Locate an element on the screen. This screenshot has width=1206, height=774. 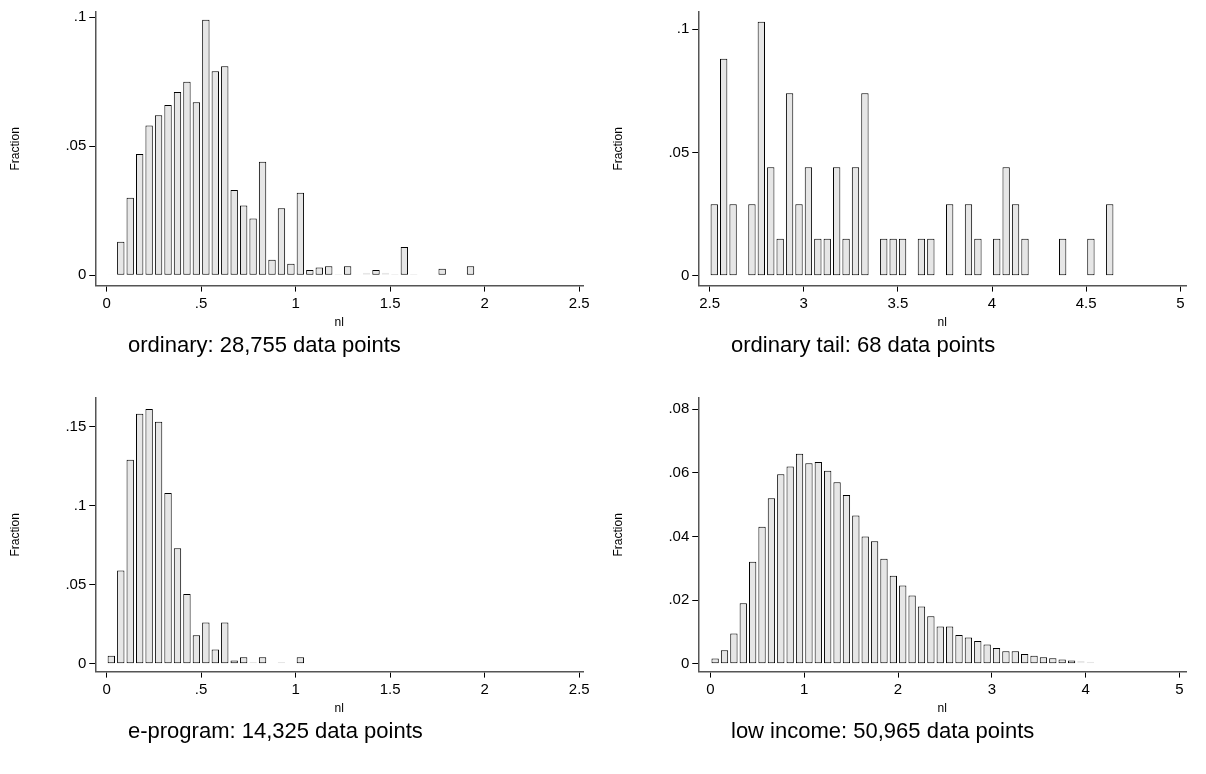
y-tick-label: .04 is located at coordinates (679, 535).